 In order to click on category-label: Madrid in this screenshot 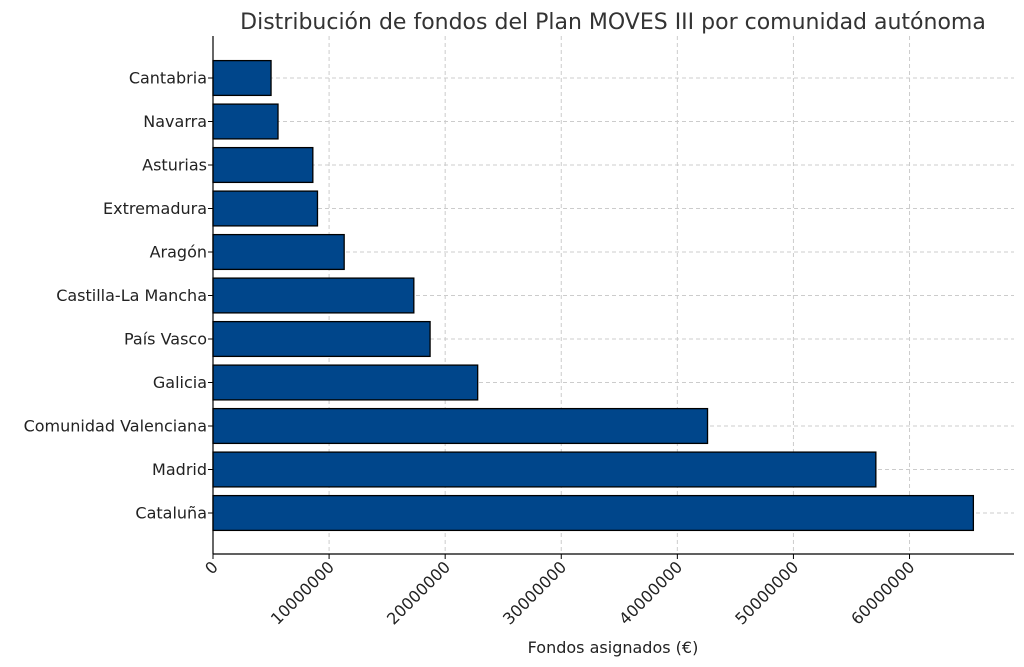, I will do `click(179, 469)`.